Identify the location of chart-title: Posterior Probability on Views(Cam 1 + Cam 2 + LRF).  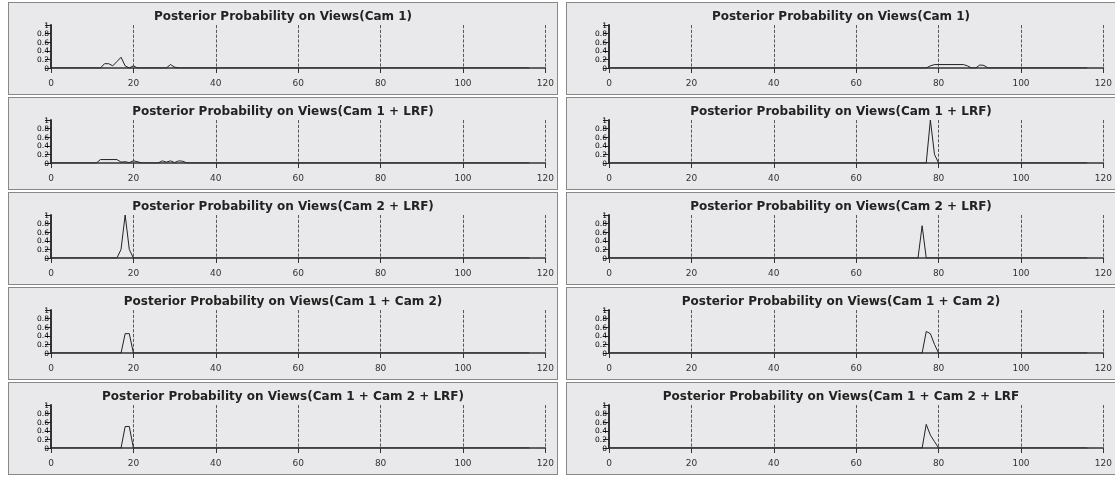
(283, 396).